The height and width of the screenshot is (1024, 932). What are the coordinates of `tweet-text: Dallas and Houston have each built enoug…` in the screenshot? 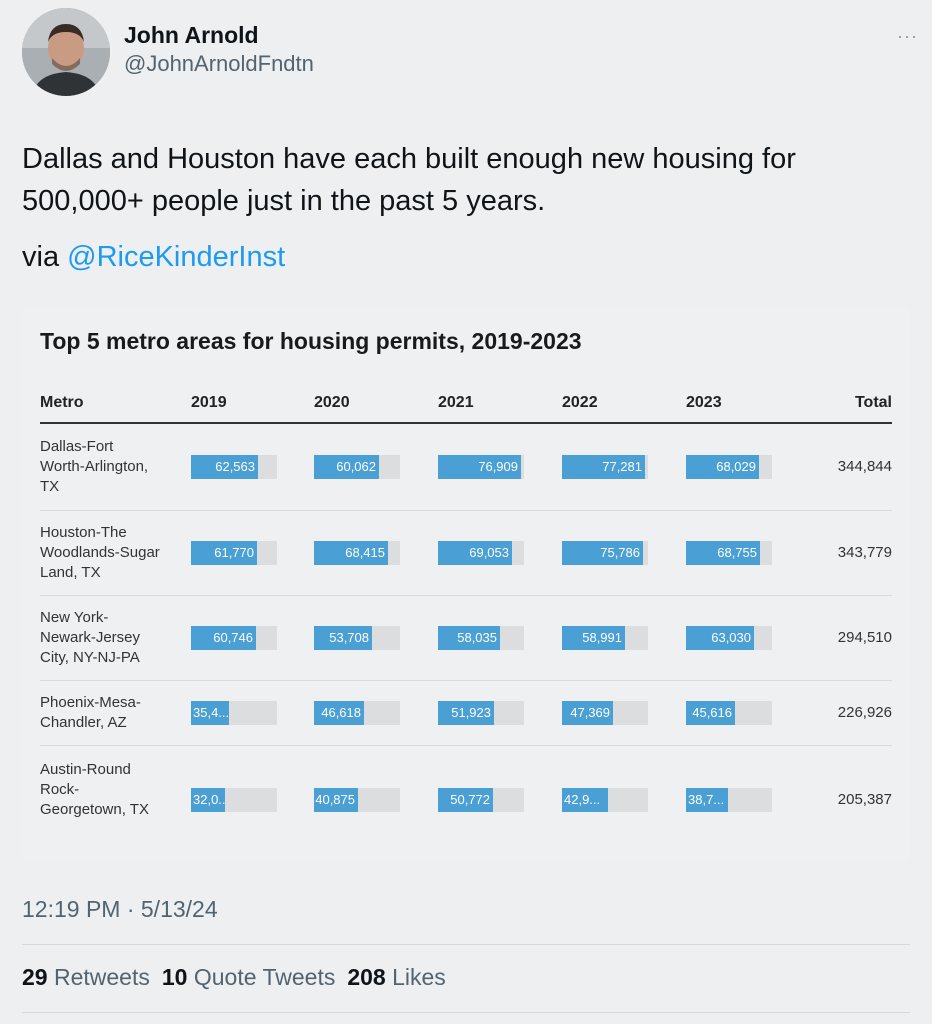 It's located at (409, 180).